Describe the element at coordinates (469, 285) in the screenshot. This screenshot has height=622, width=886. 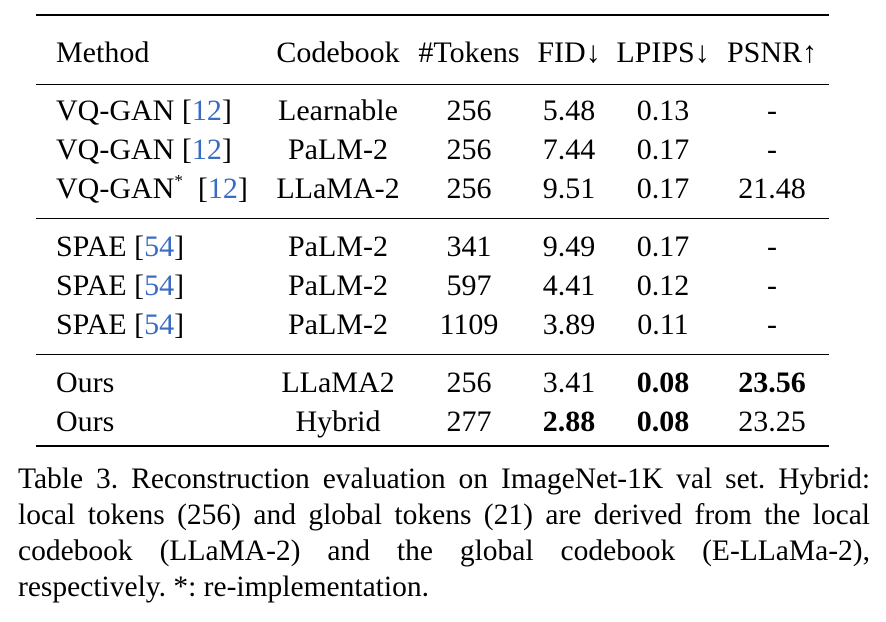
I see `cell-tokens: 597` at that location.